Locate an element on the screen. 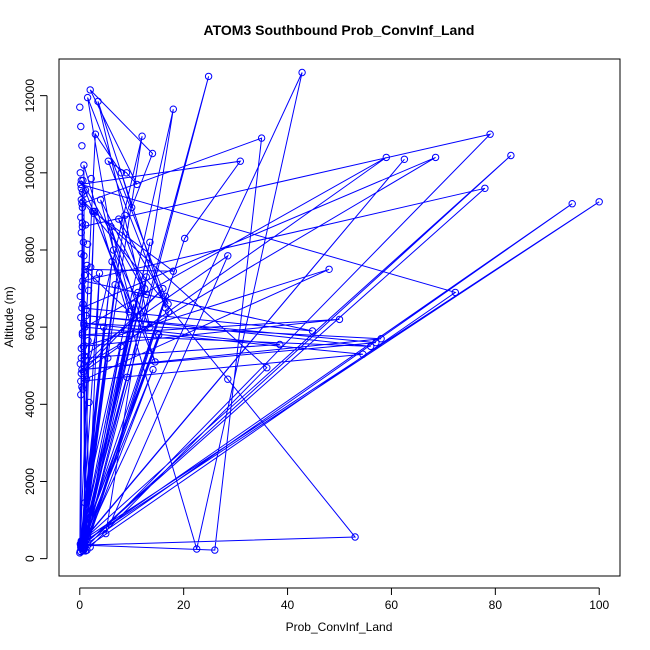  x-axis: 0 20 40 60 80 100 is located at coordinates (343, 599).